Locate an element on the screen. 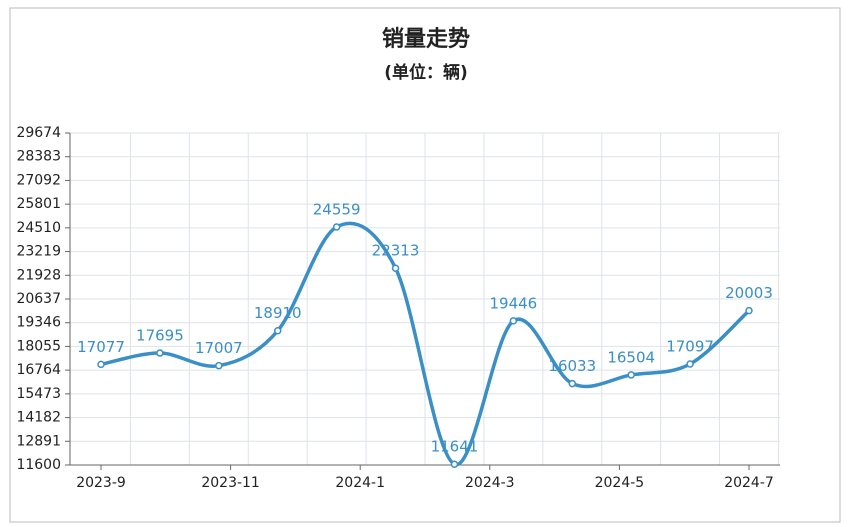  x-tick-label: 2024-7 is located at coordinates (749, 483).